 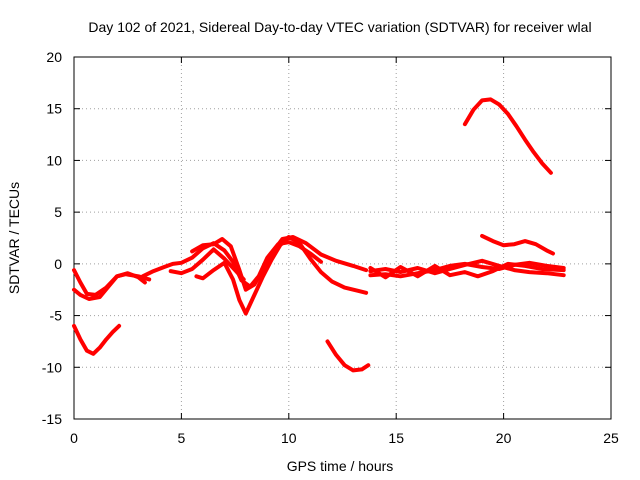 I want to click on y-axis-label: SDTVAR / TECUs, so click(x=14, y=238).